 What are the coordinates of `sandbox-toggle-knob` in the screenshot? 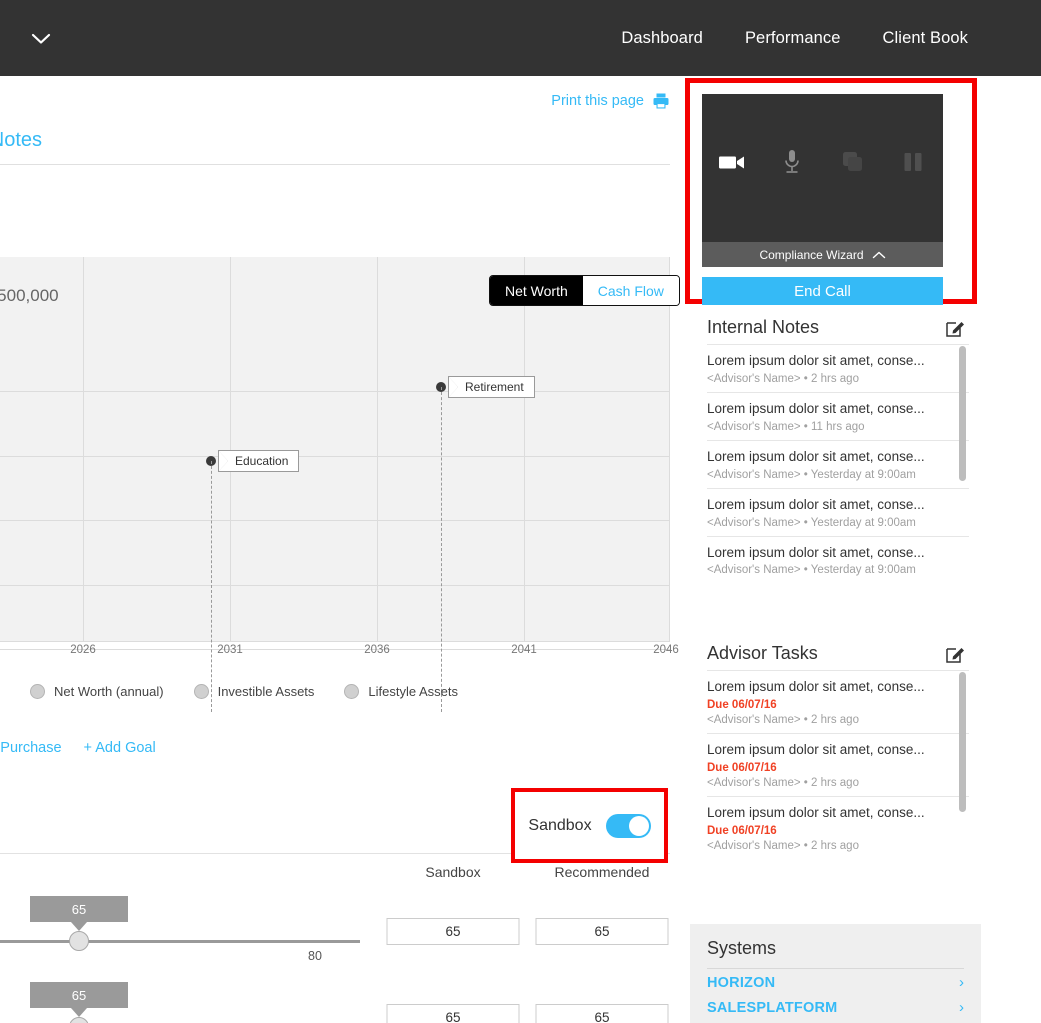 It's located at (638, 825).